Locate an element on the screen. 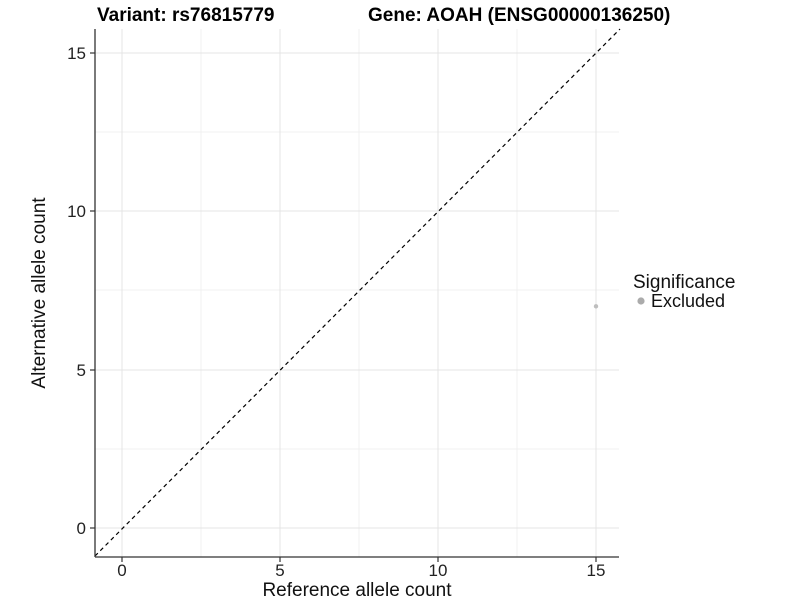  legend-key-dot is located at coordinates (641, 301).